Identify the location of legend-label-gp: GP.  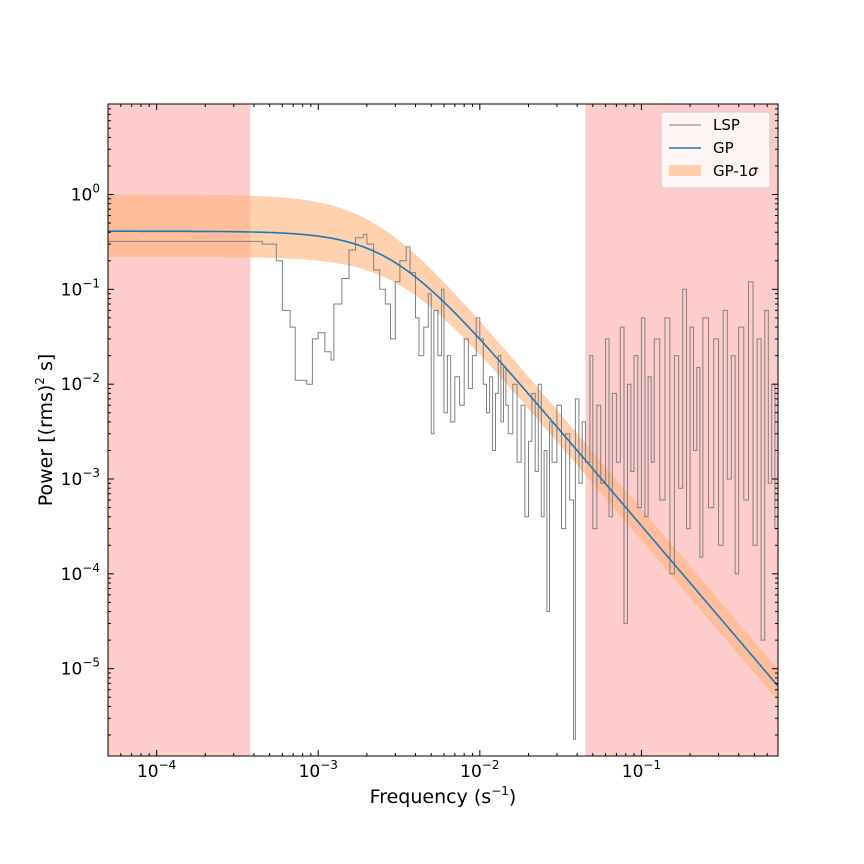
(723, 148).